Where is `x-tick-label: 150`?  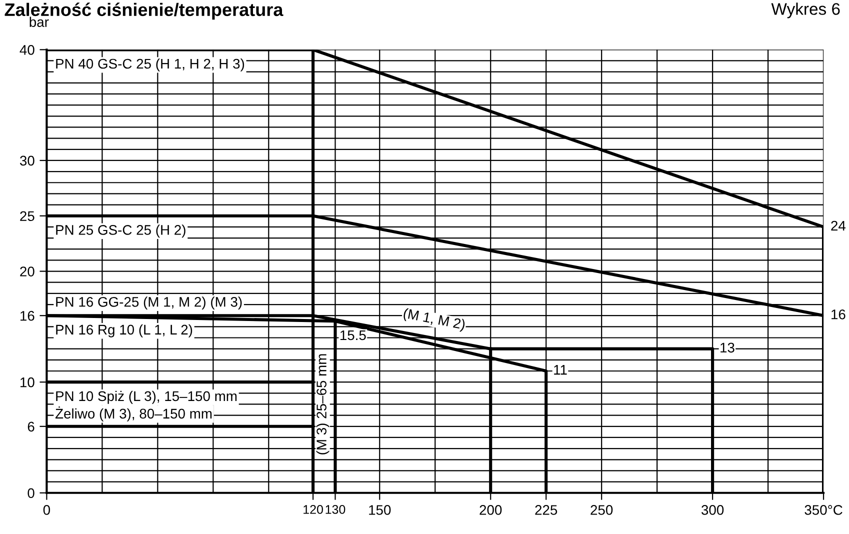
x-tick-label: 150 is located at coordinates (380, 510).